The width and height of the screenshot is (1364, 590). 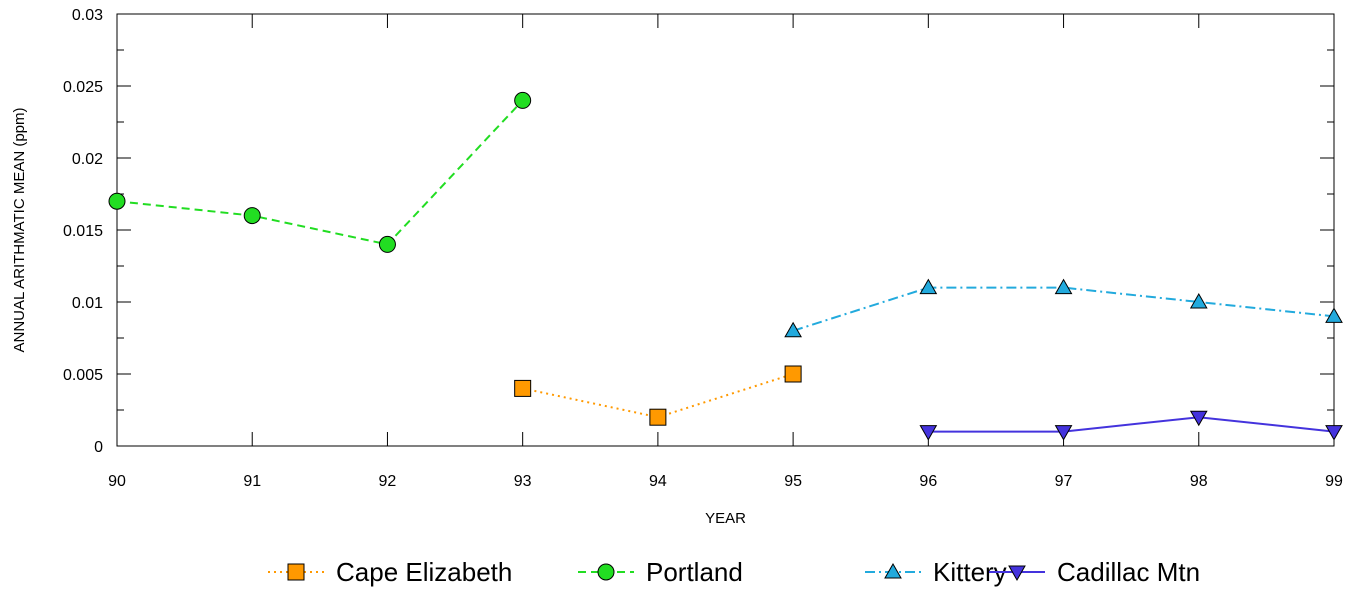 I want to click on y-tick-label: 0.02, so click(x=87, y=159).